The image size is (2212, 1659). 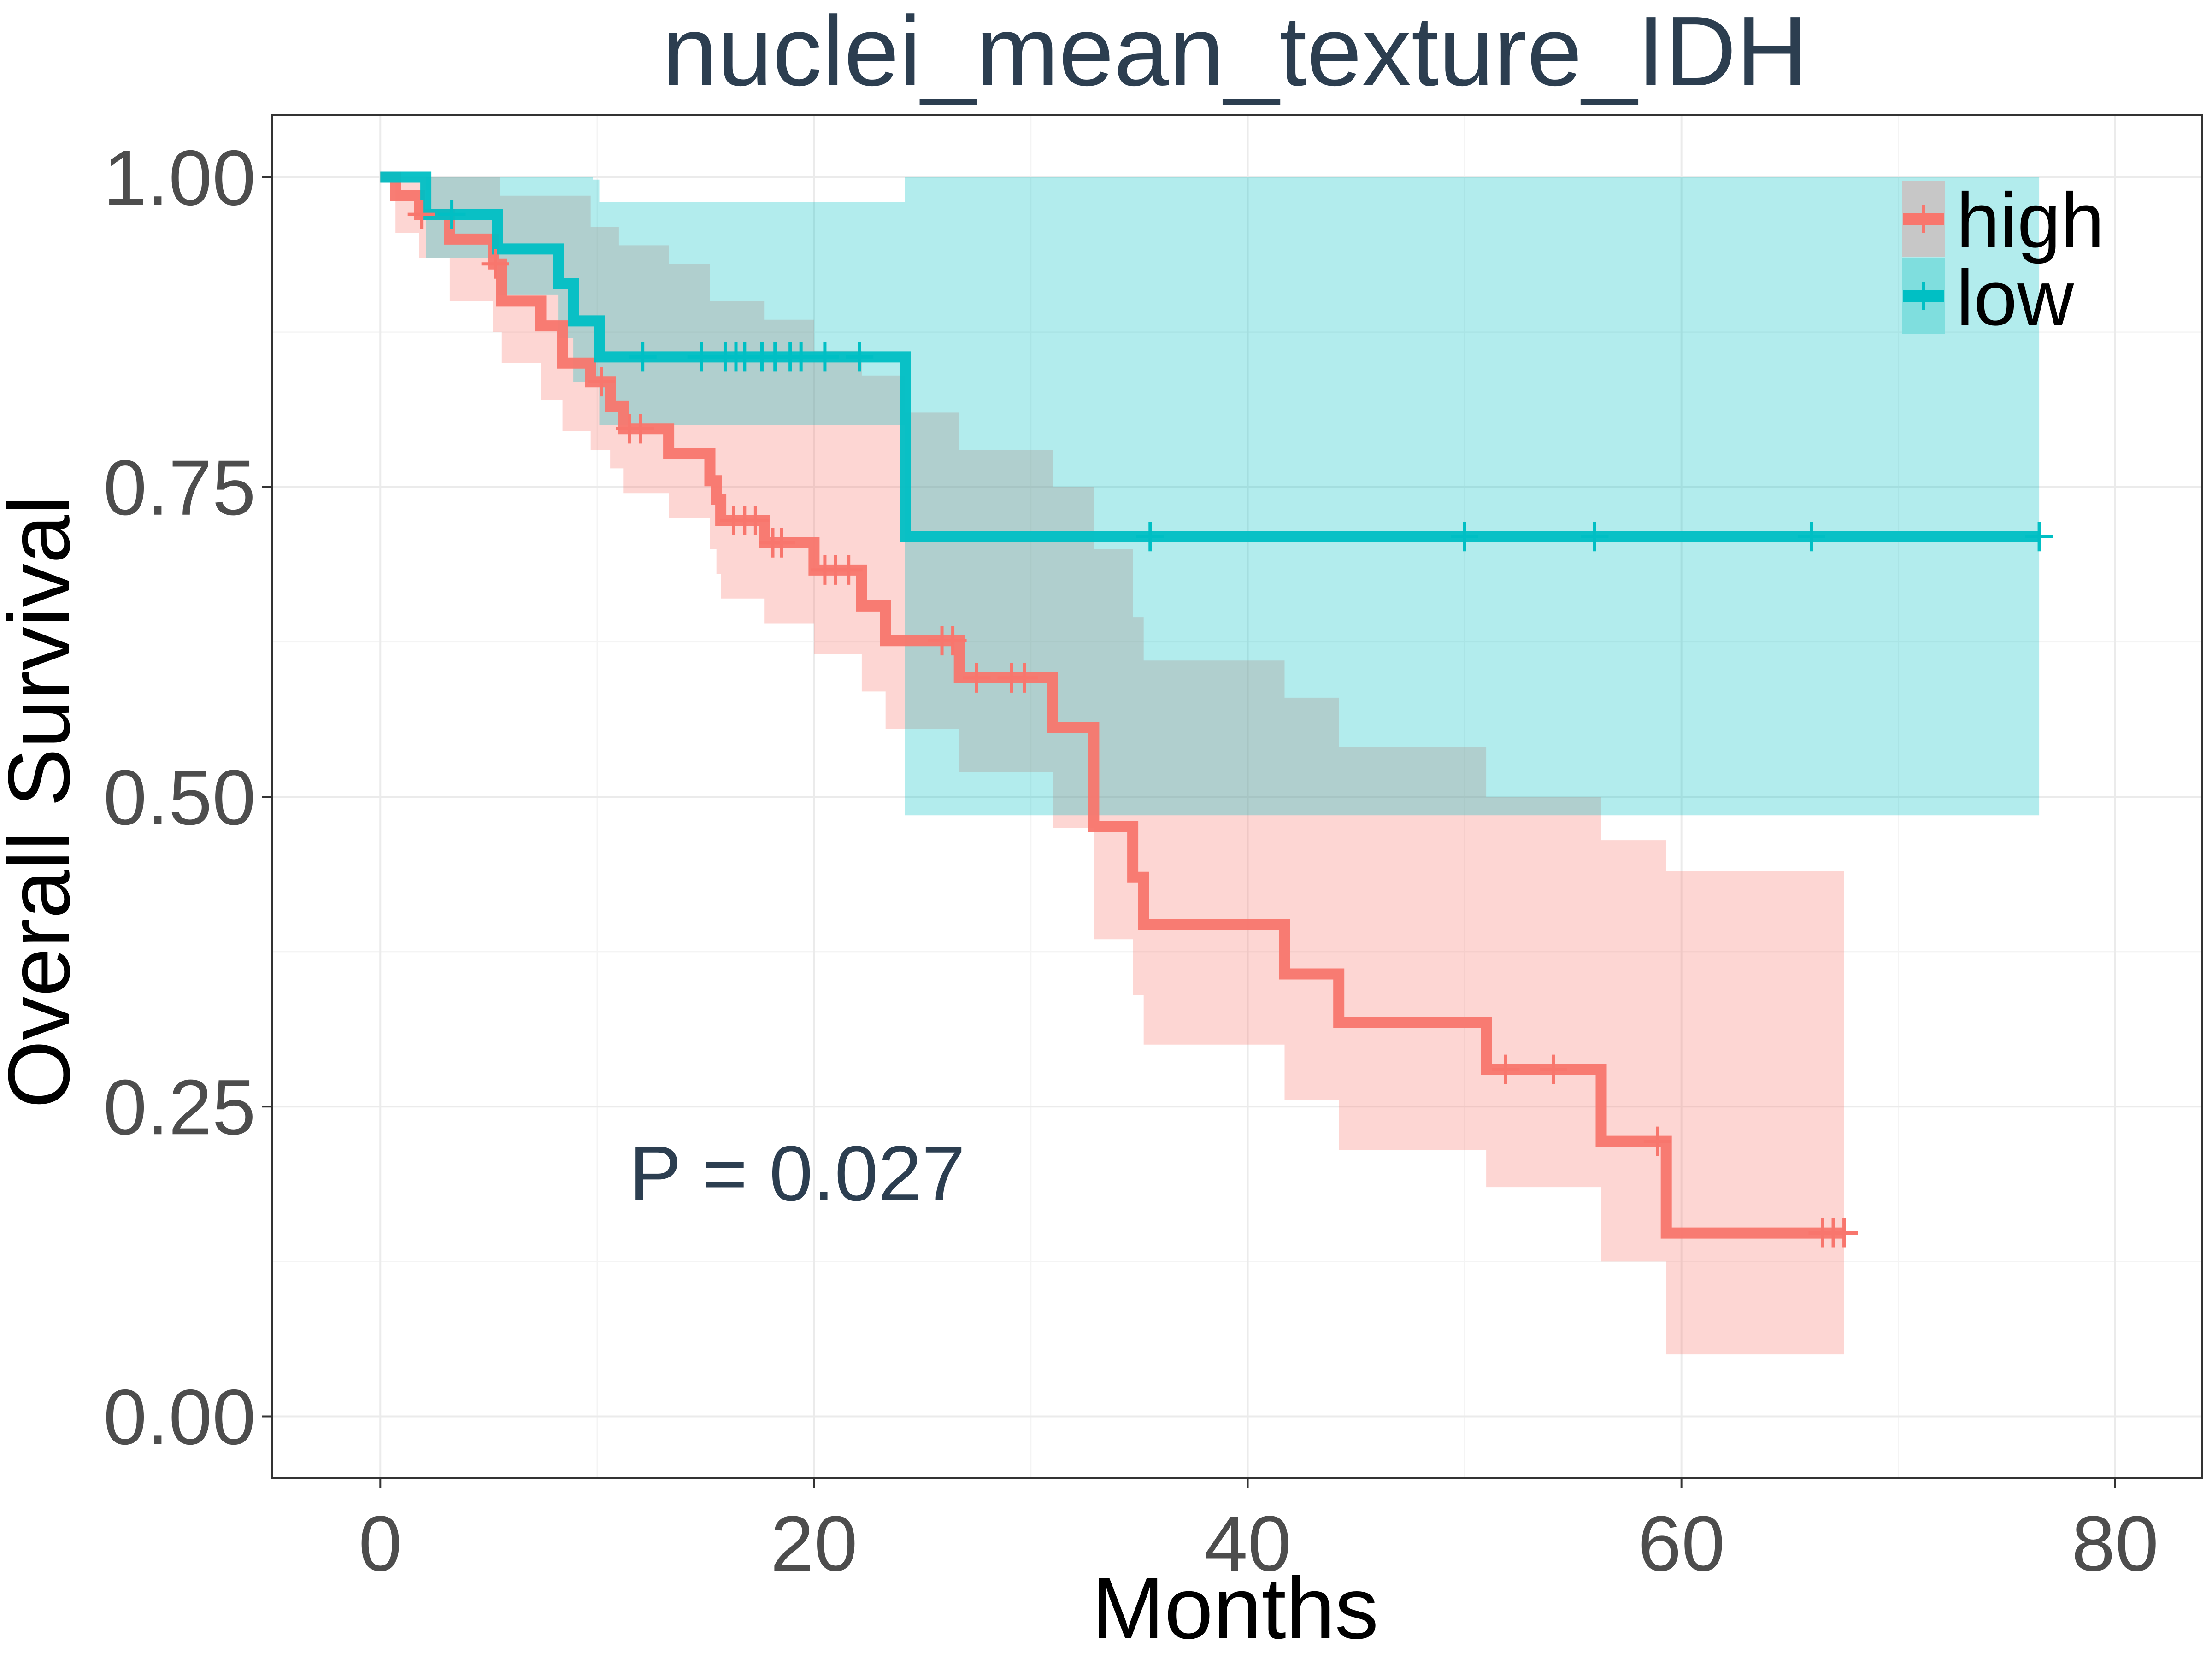 I want to click on y-tick-label: 0.25, so click(x=179, y=1107).